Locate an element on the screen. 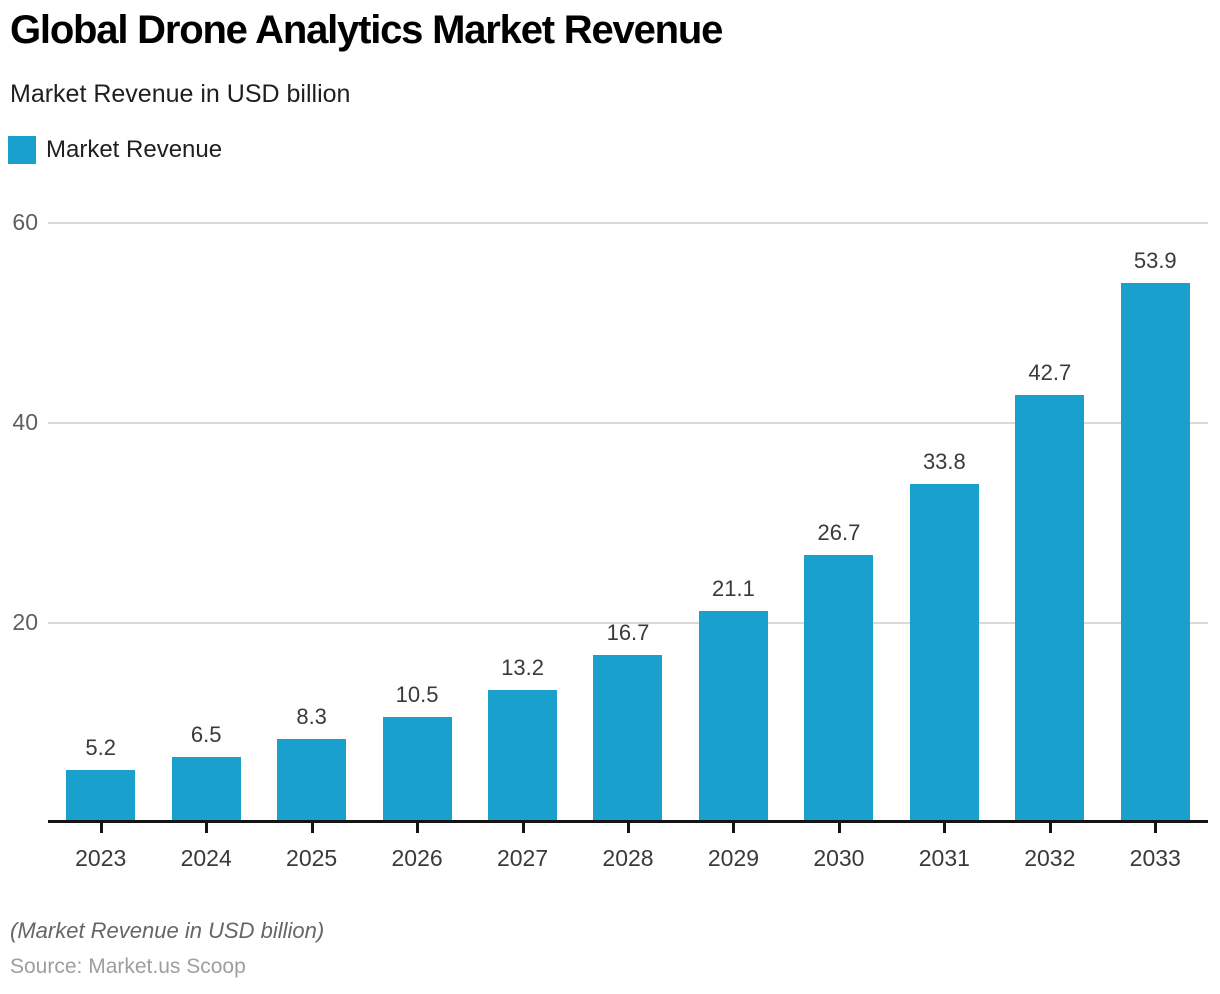 The image size is (1220, 994). legend: Market Revenue is located at coordinates (115, 150).